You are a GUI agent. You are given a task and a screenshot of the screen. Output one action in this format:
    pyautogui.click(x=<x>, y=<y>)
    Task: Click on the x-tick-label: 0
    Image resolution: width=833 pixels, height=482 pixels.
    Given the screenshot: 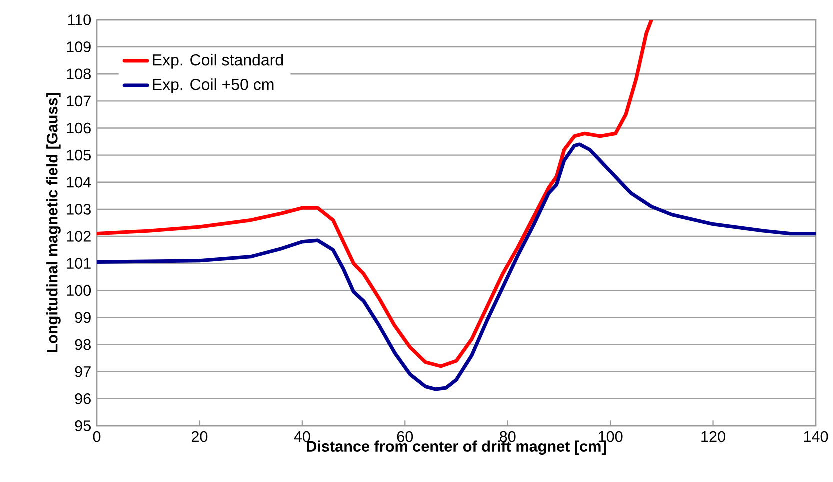 What is the action you would take?
    pyautogui.click(x=97, y=436)
    